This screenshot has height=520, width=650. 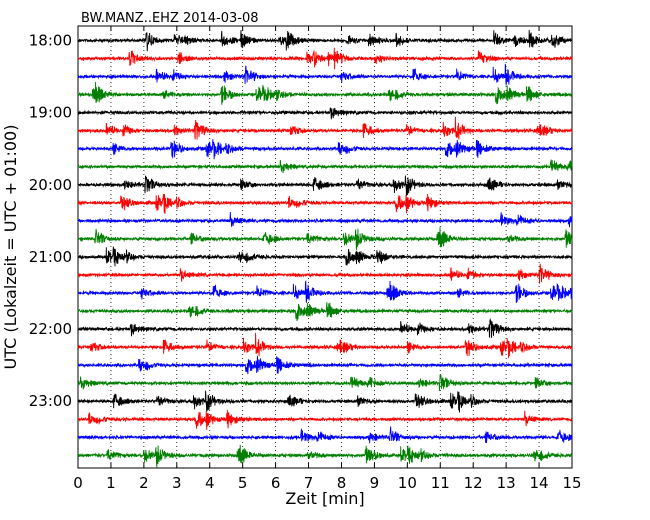 I want to click on chart-title: BW.MANZ..EHZ 2014-03-08, so click(x=170, y=18).